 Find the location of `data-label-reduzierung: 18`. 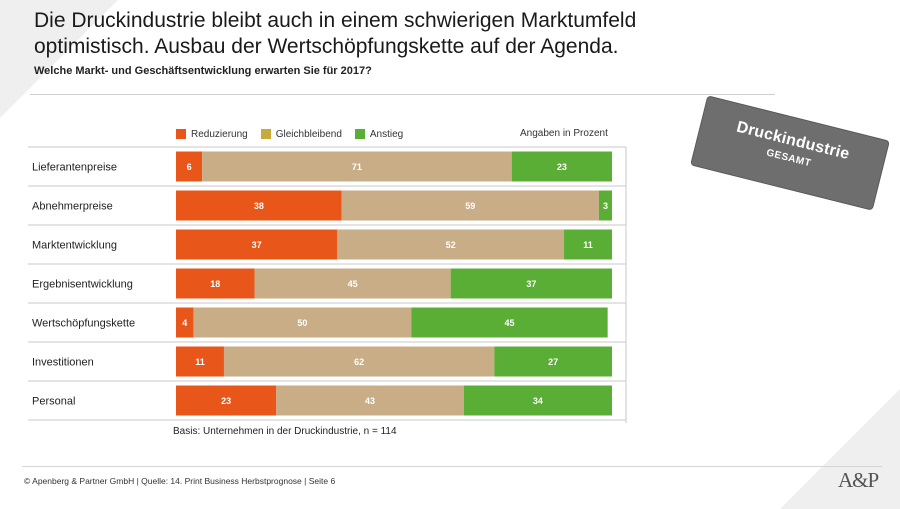

data-label-reduzierung: 18 is located at coordinates (215, 284).